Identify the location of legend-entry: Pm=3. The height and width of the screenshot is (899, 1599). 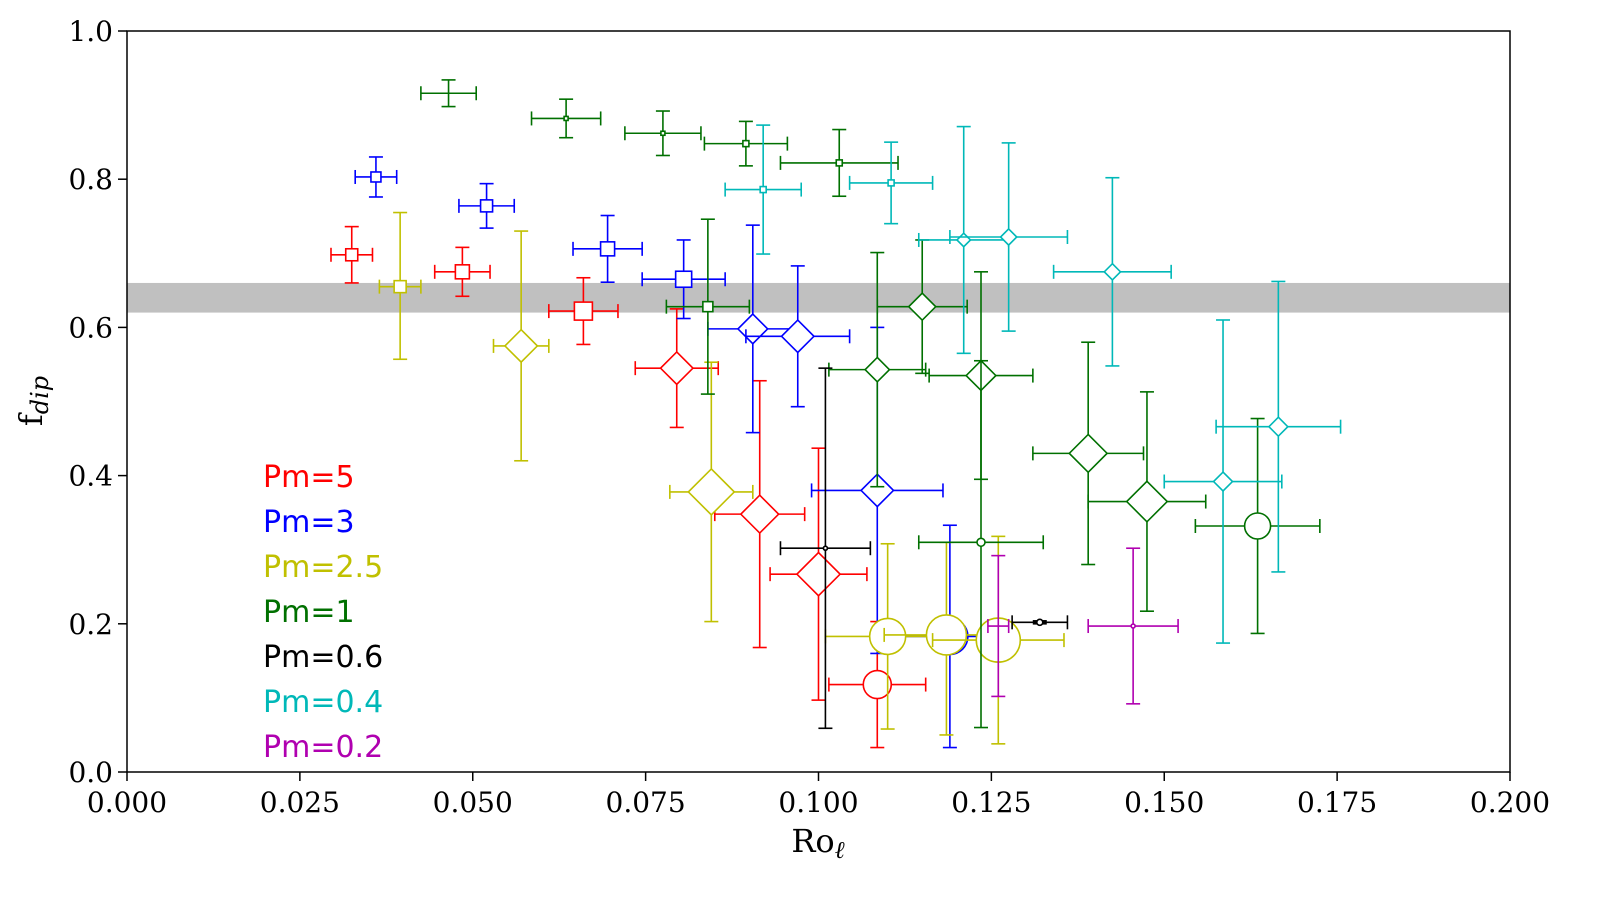
(309, 522).